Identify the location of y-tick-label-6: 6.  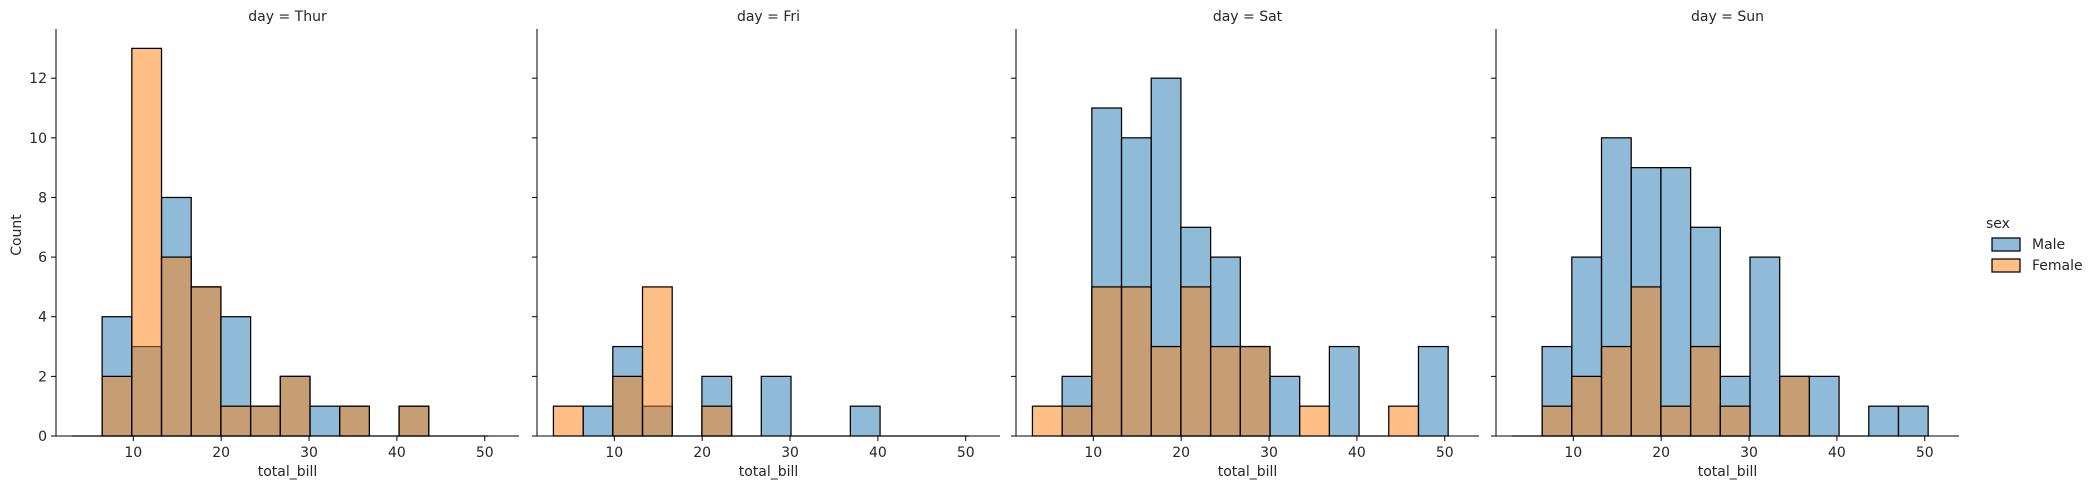
(42, 258).